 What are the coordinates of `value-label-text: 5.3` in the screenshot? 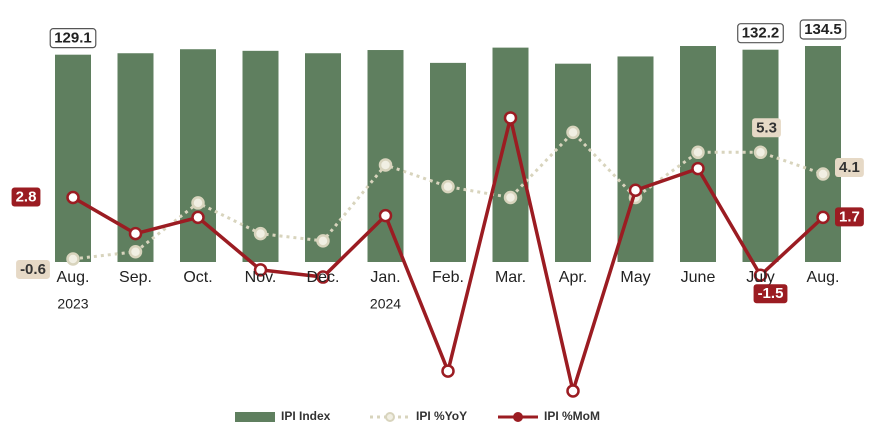 It's located at (766, 127).